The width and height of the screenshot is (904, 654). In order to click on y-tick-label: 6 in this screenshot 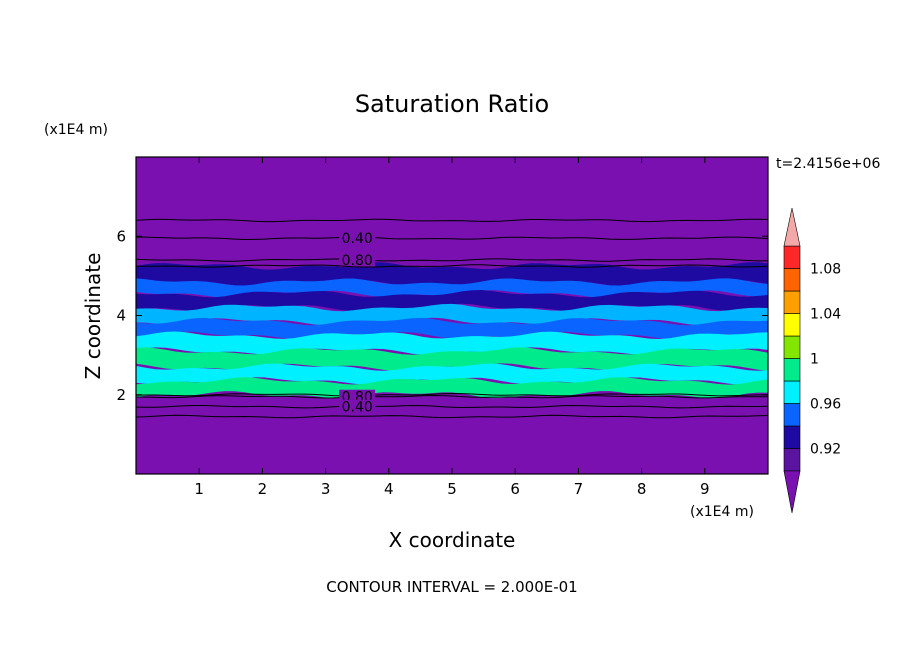, I will do `click(121, 236)`.